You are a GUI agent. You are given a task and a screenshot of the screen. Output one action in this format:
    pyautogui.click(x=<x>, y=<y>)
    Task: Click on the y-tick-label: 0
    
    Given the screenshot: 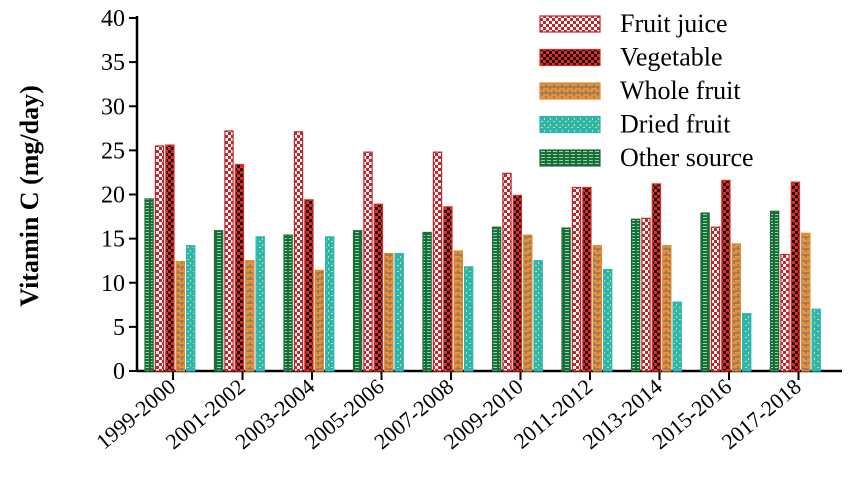 What is the action you would take?
    pyautogui.click(x=119, y=372)
    